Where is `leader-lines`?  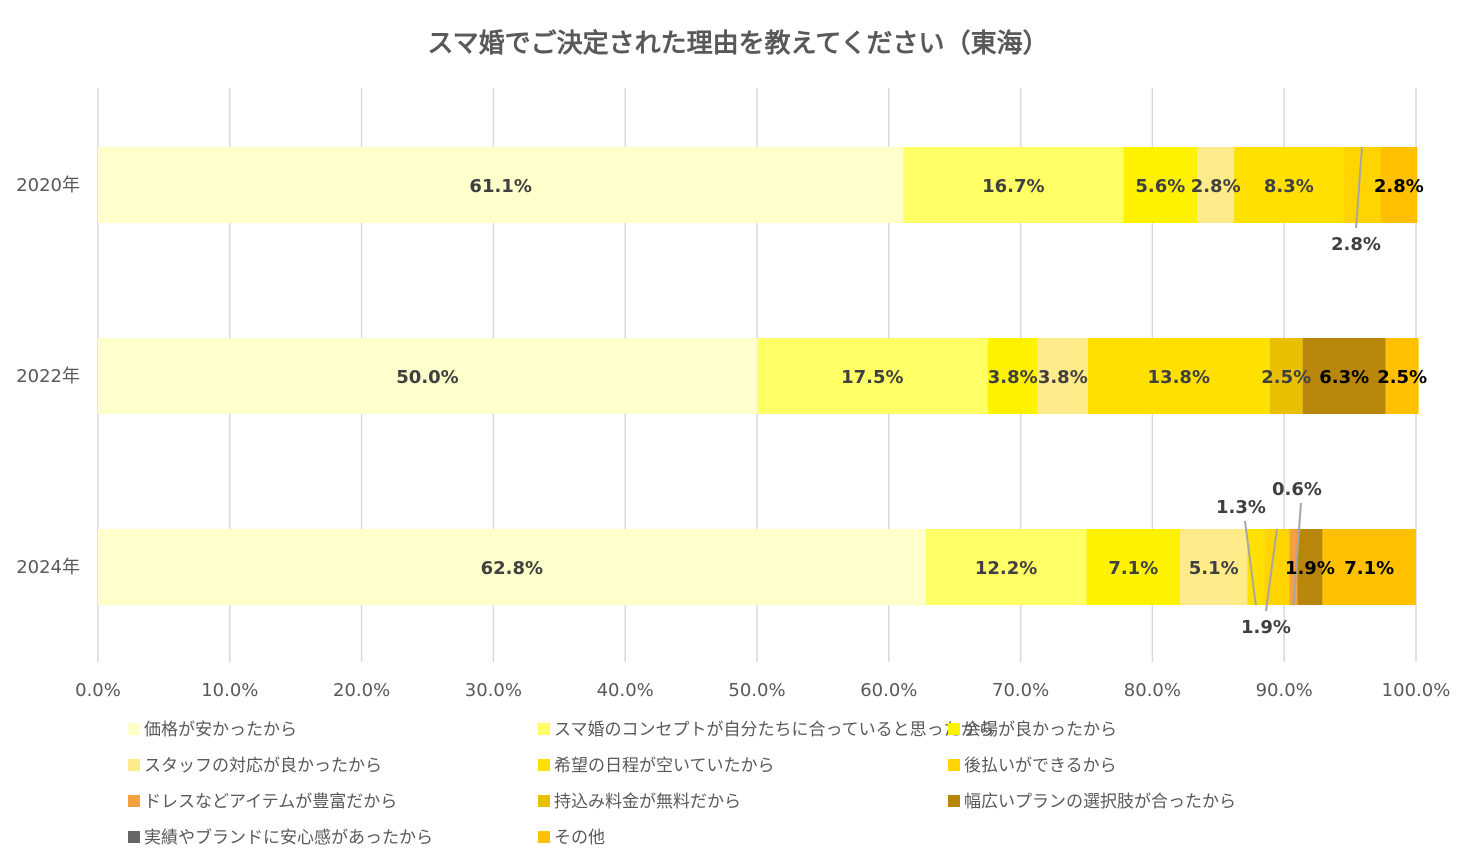
leader-lines is located at coordinates (1303, 379).